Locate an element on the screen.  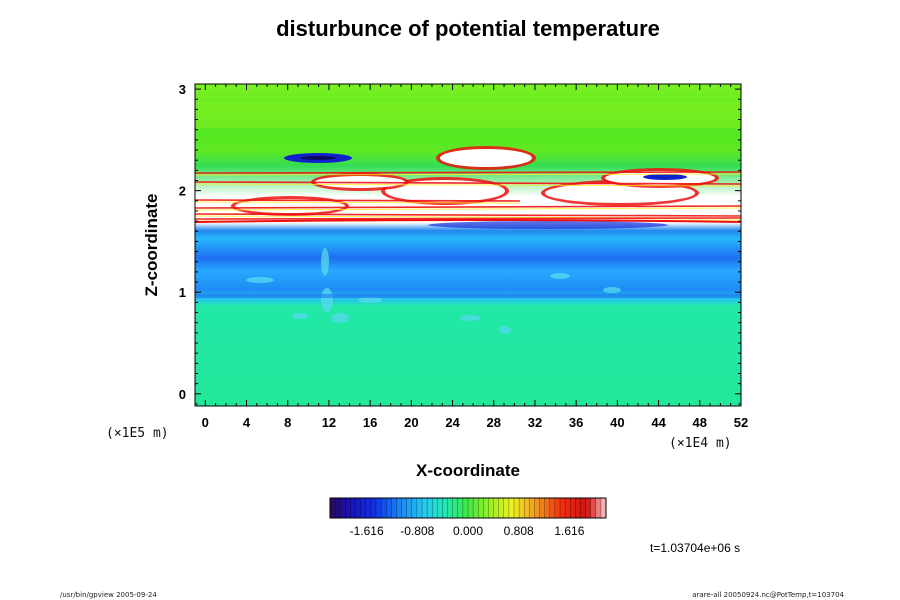
x-tick-label: 48 is located at coordinates (700, 422).